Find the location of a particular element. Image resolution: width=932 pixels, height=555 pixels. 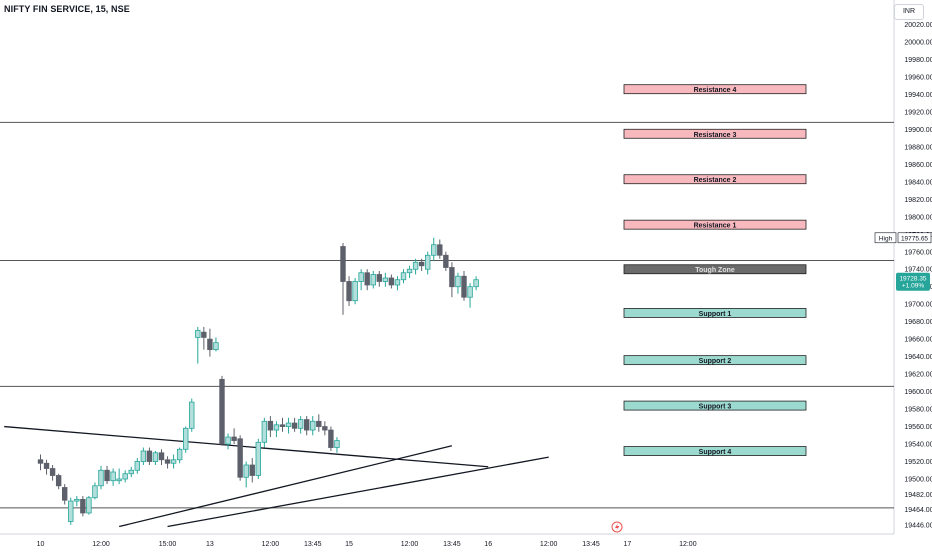

price-tick-label: 19446.00 is located at coordinates (918, 525).